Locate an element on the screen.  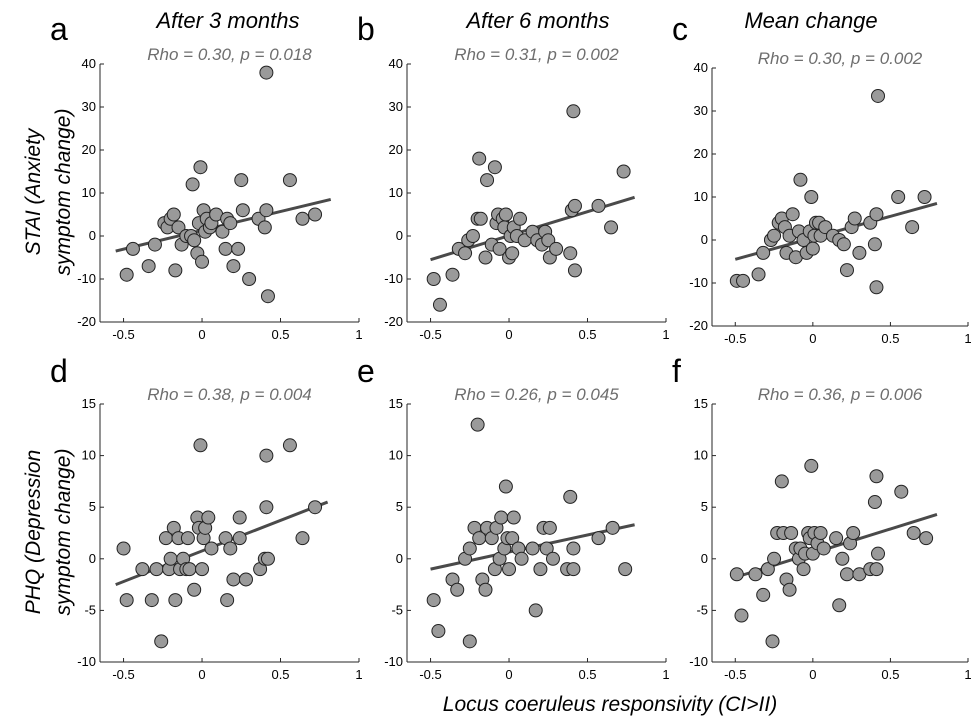
stat-annotation-b: Rho = 0.31, p = 0.002 is located at coordinates (536, 54).